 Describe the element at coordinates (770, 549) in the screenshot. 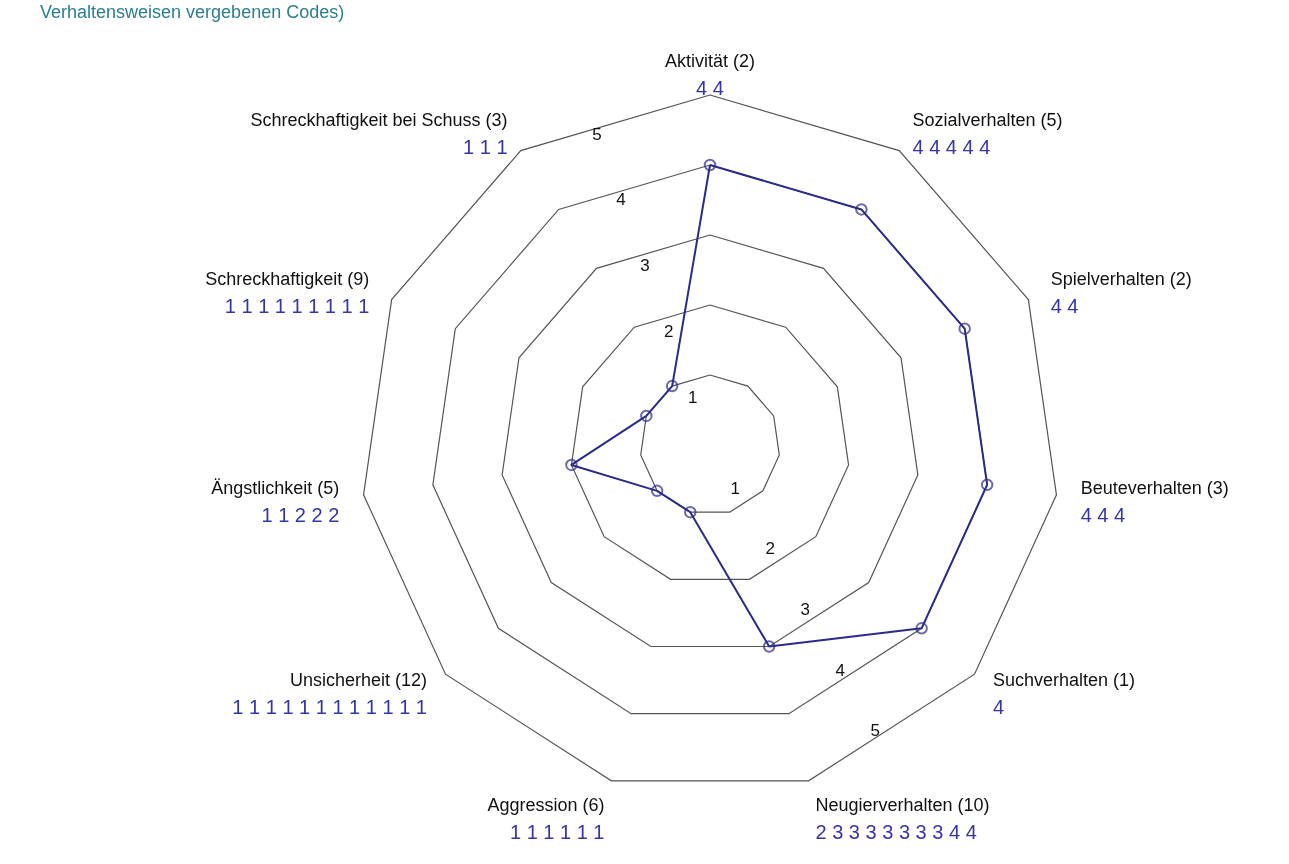

I see `text: 2` at that location.